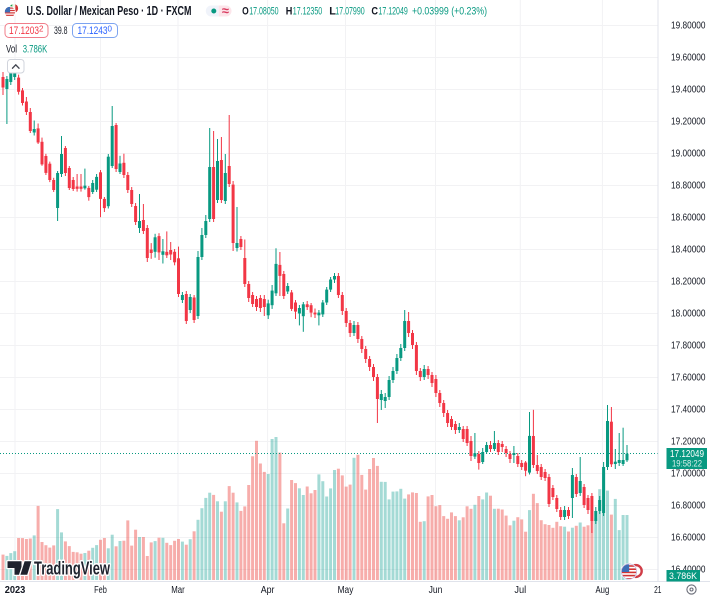  What do you see at coordinates (100, 590) in the screenshot?
I see `svg-text: Feb` at bounding box center [100, 590].